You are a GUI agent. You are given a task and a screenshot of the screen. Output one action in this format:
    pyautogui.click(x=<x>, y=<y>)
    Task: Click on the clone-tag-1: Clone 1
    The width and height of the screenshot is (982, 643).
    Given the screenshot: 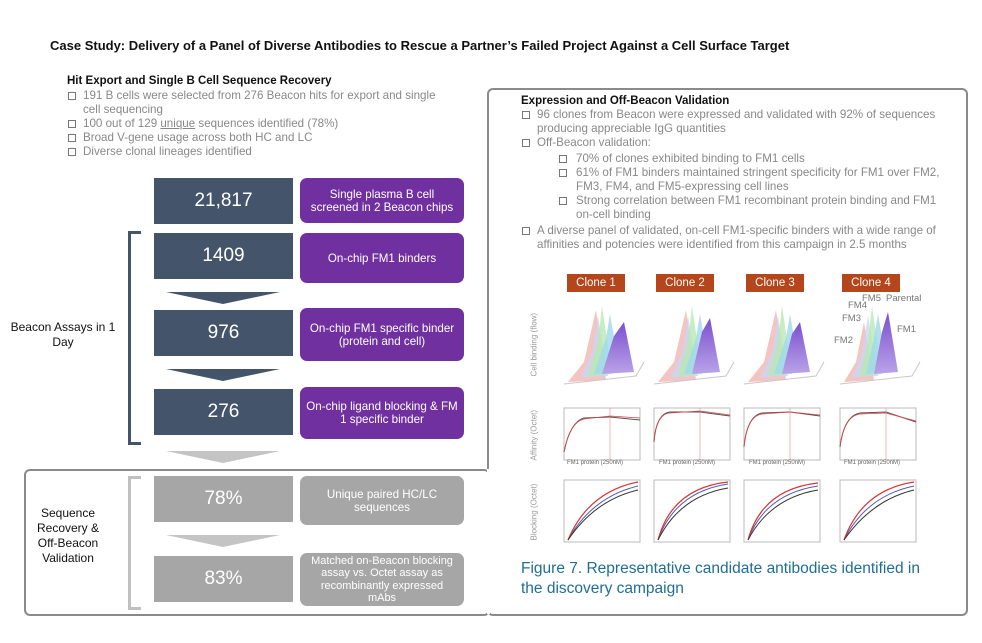 What is the action you would take?
    pyautogui.click(x=596, y=283)
    